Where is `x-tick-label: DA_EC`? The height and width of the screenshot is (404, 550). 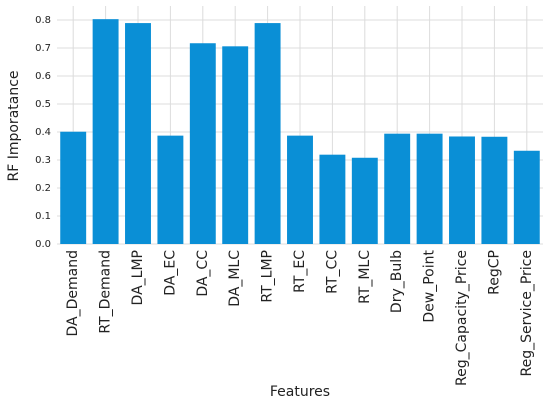 x-tick-label: DA_EC is located at coordinates (170, 273).